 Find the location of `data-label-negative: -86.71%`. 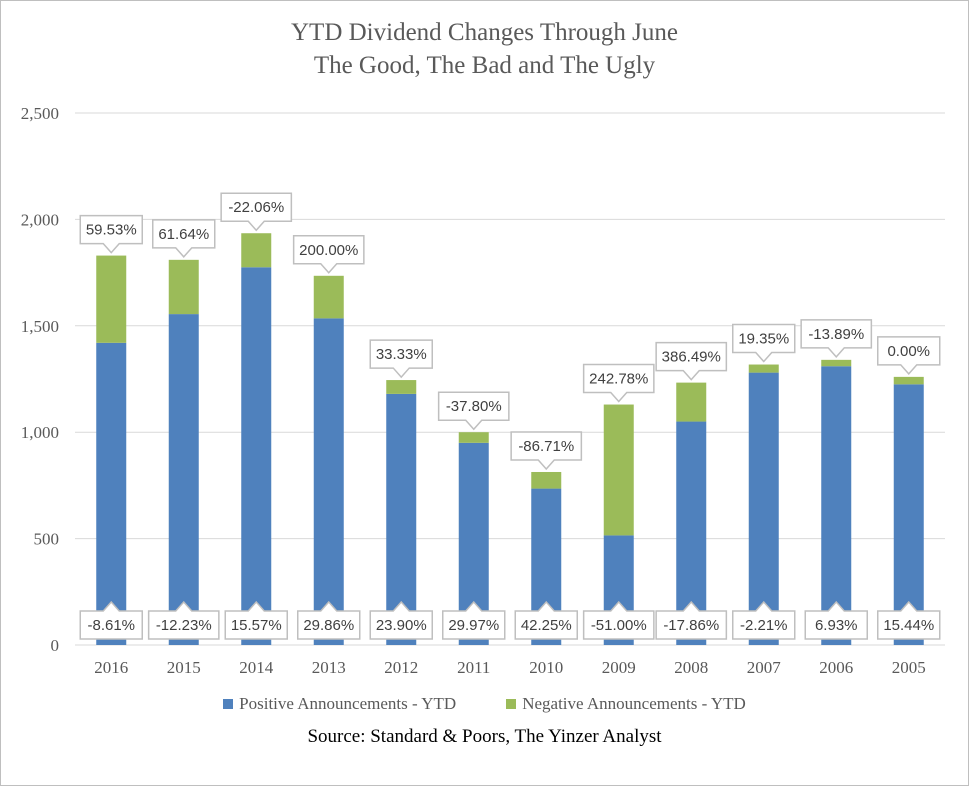

data-label-negative: -86.71% is located at coordinates (546, 446).